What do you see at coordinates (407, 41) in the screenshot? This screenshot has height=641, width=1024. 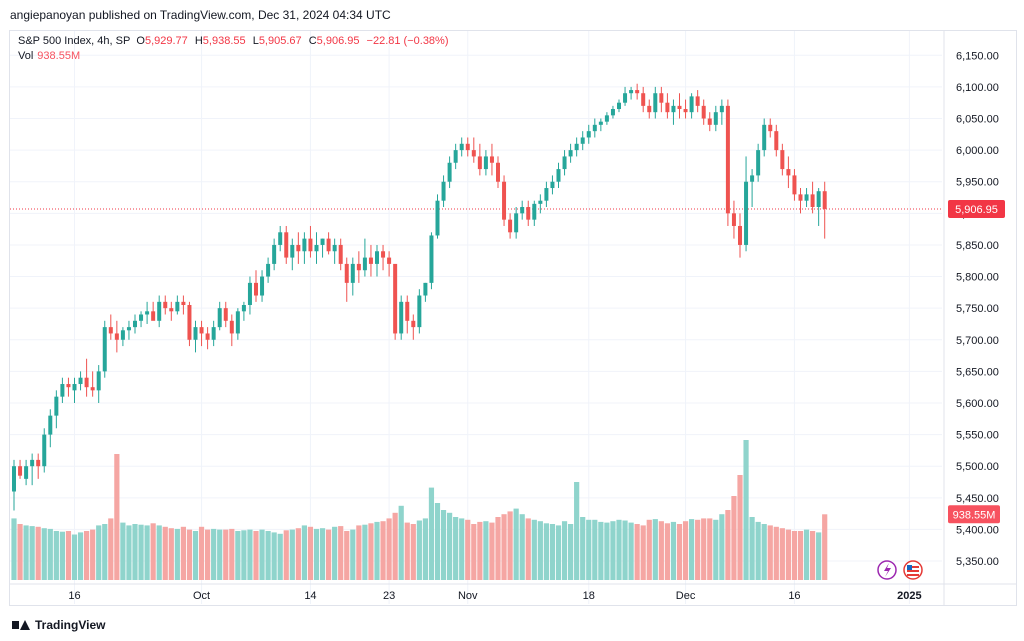 I see `change-value: −22.81 (−0.38%)` at bounding box center [407, 41].